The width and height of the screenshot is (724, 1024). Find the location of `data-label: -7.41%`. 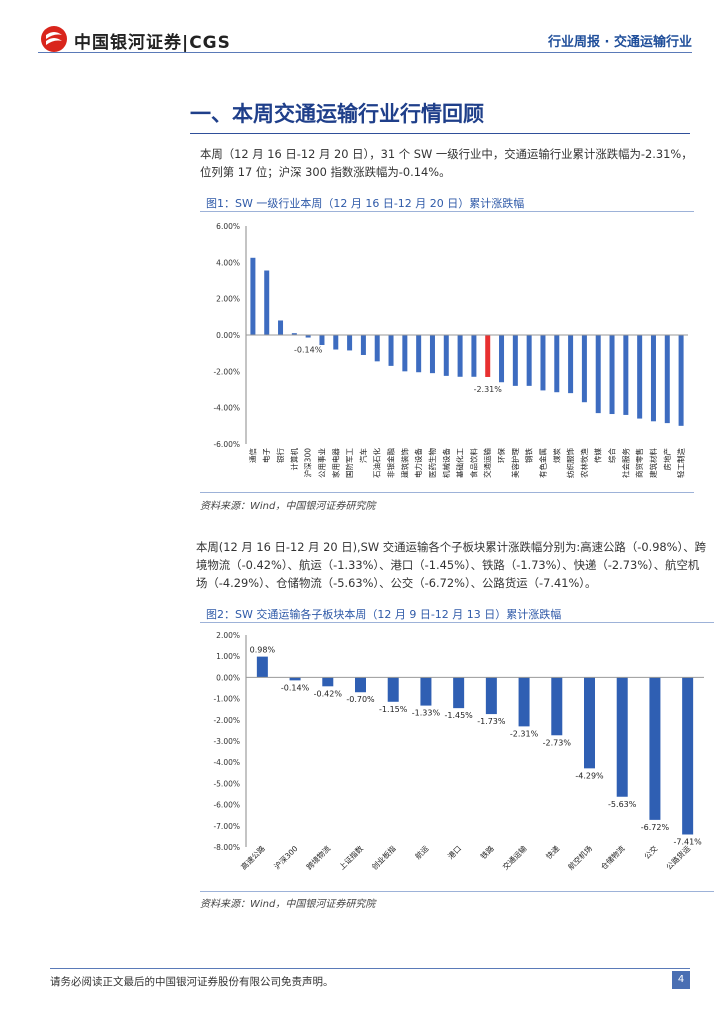

data-label: -7.41% is located at coordinates (687, 841).